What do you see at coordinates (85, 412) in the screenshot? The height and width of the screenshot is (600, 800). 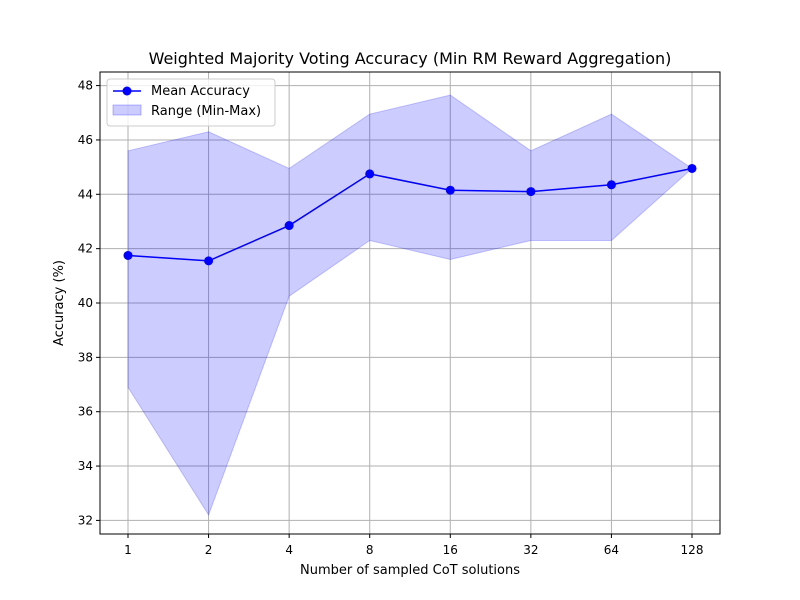 I see `y-tick-label: 36` at bounding box center [85, 412].